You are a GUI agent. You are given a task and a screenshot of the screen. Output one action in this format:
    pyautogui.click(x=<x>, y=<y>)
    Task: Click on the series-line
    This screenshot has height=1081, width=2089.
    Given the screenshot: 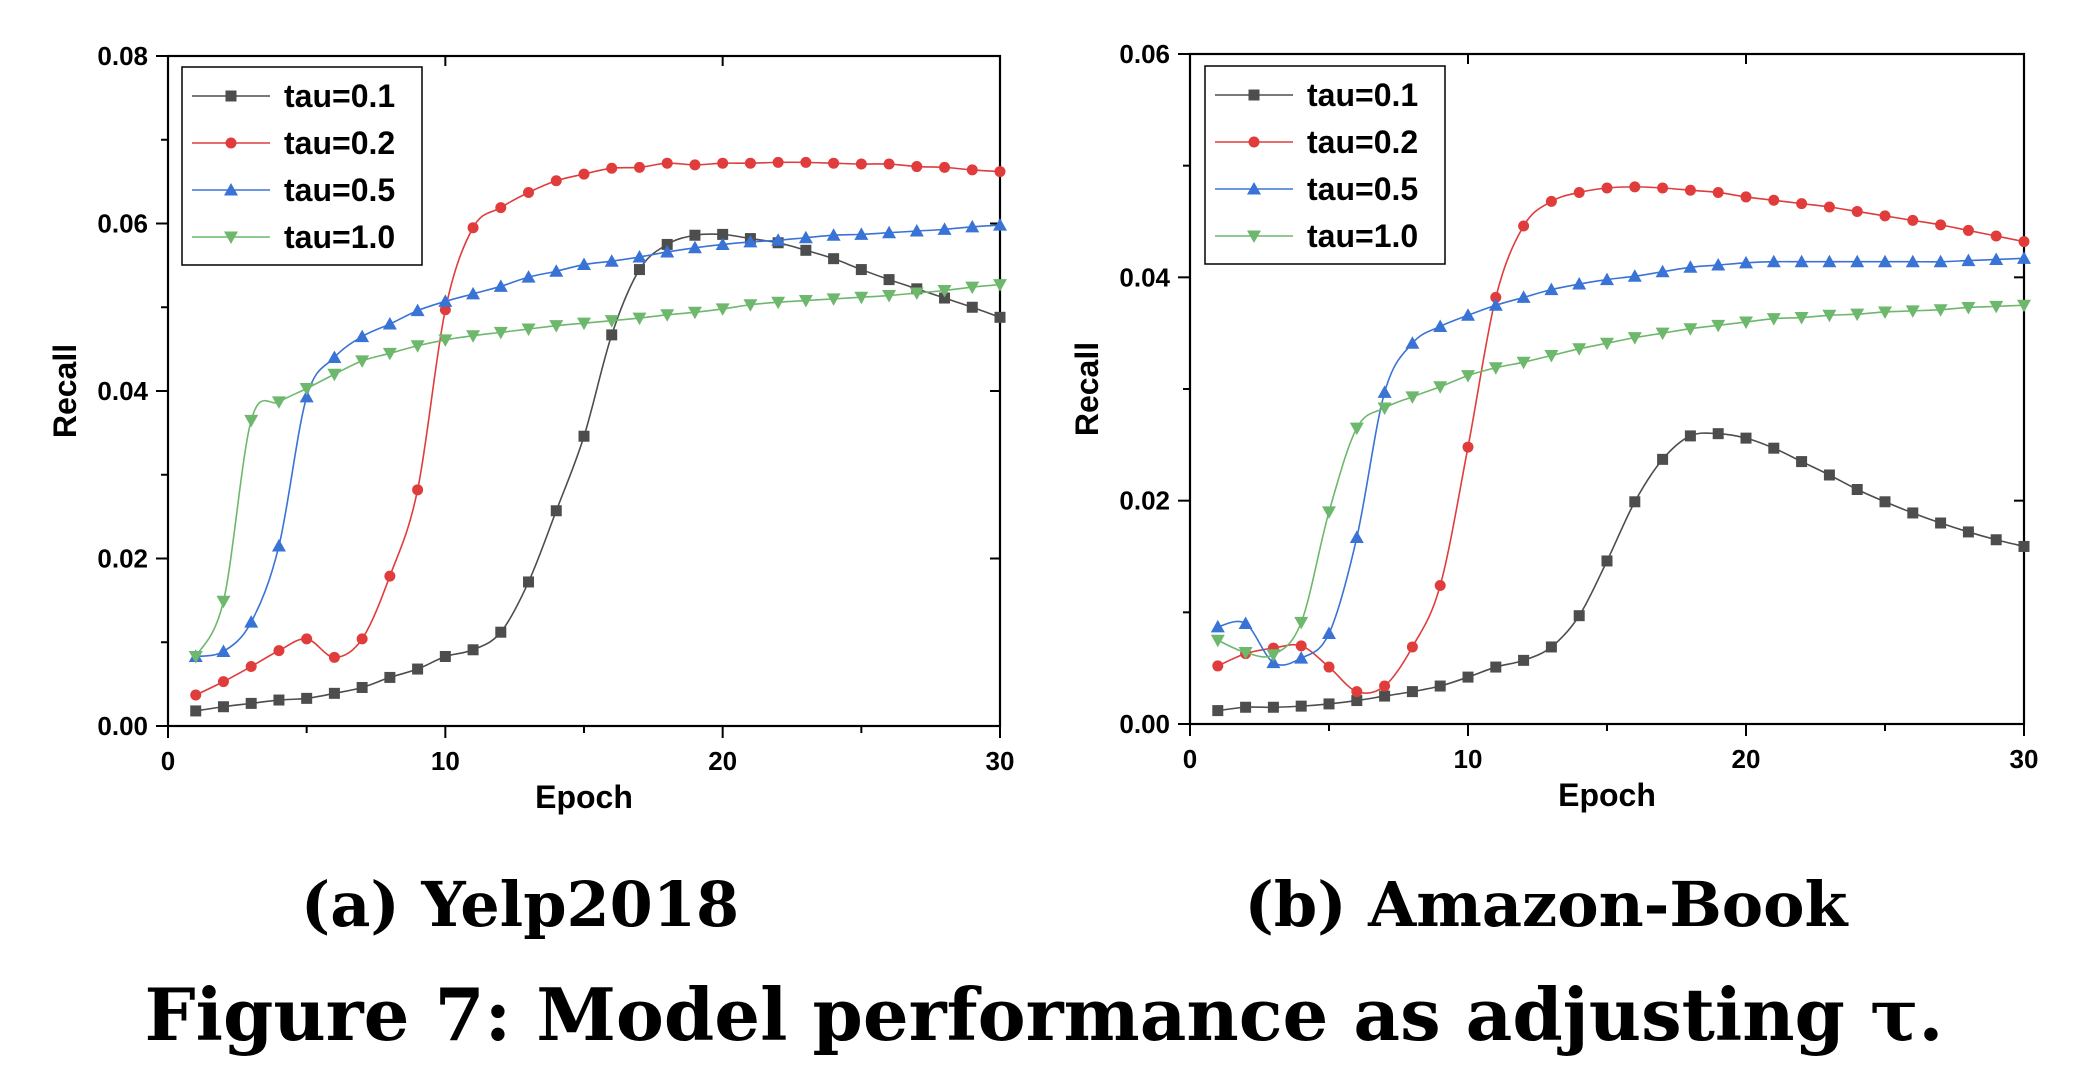 What is the action you would take?
    pyautogui.click(x=1621, y=461)
    